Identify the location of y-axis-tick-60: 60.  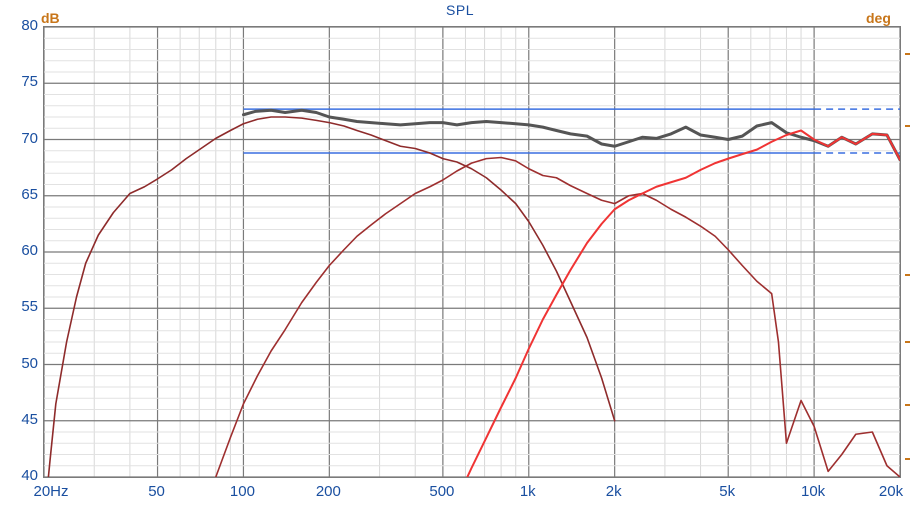
(29, 250).